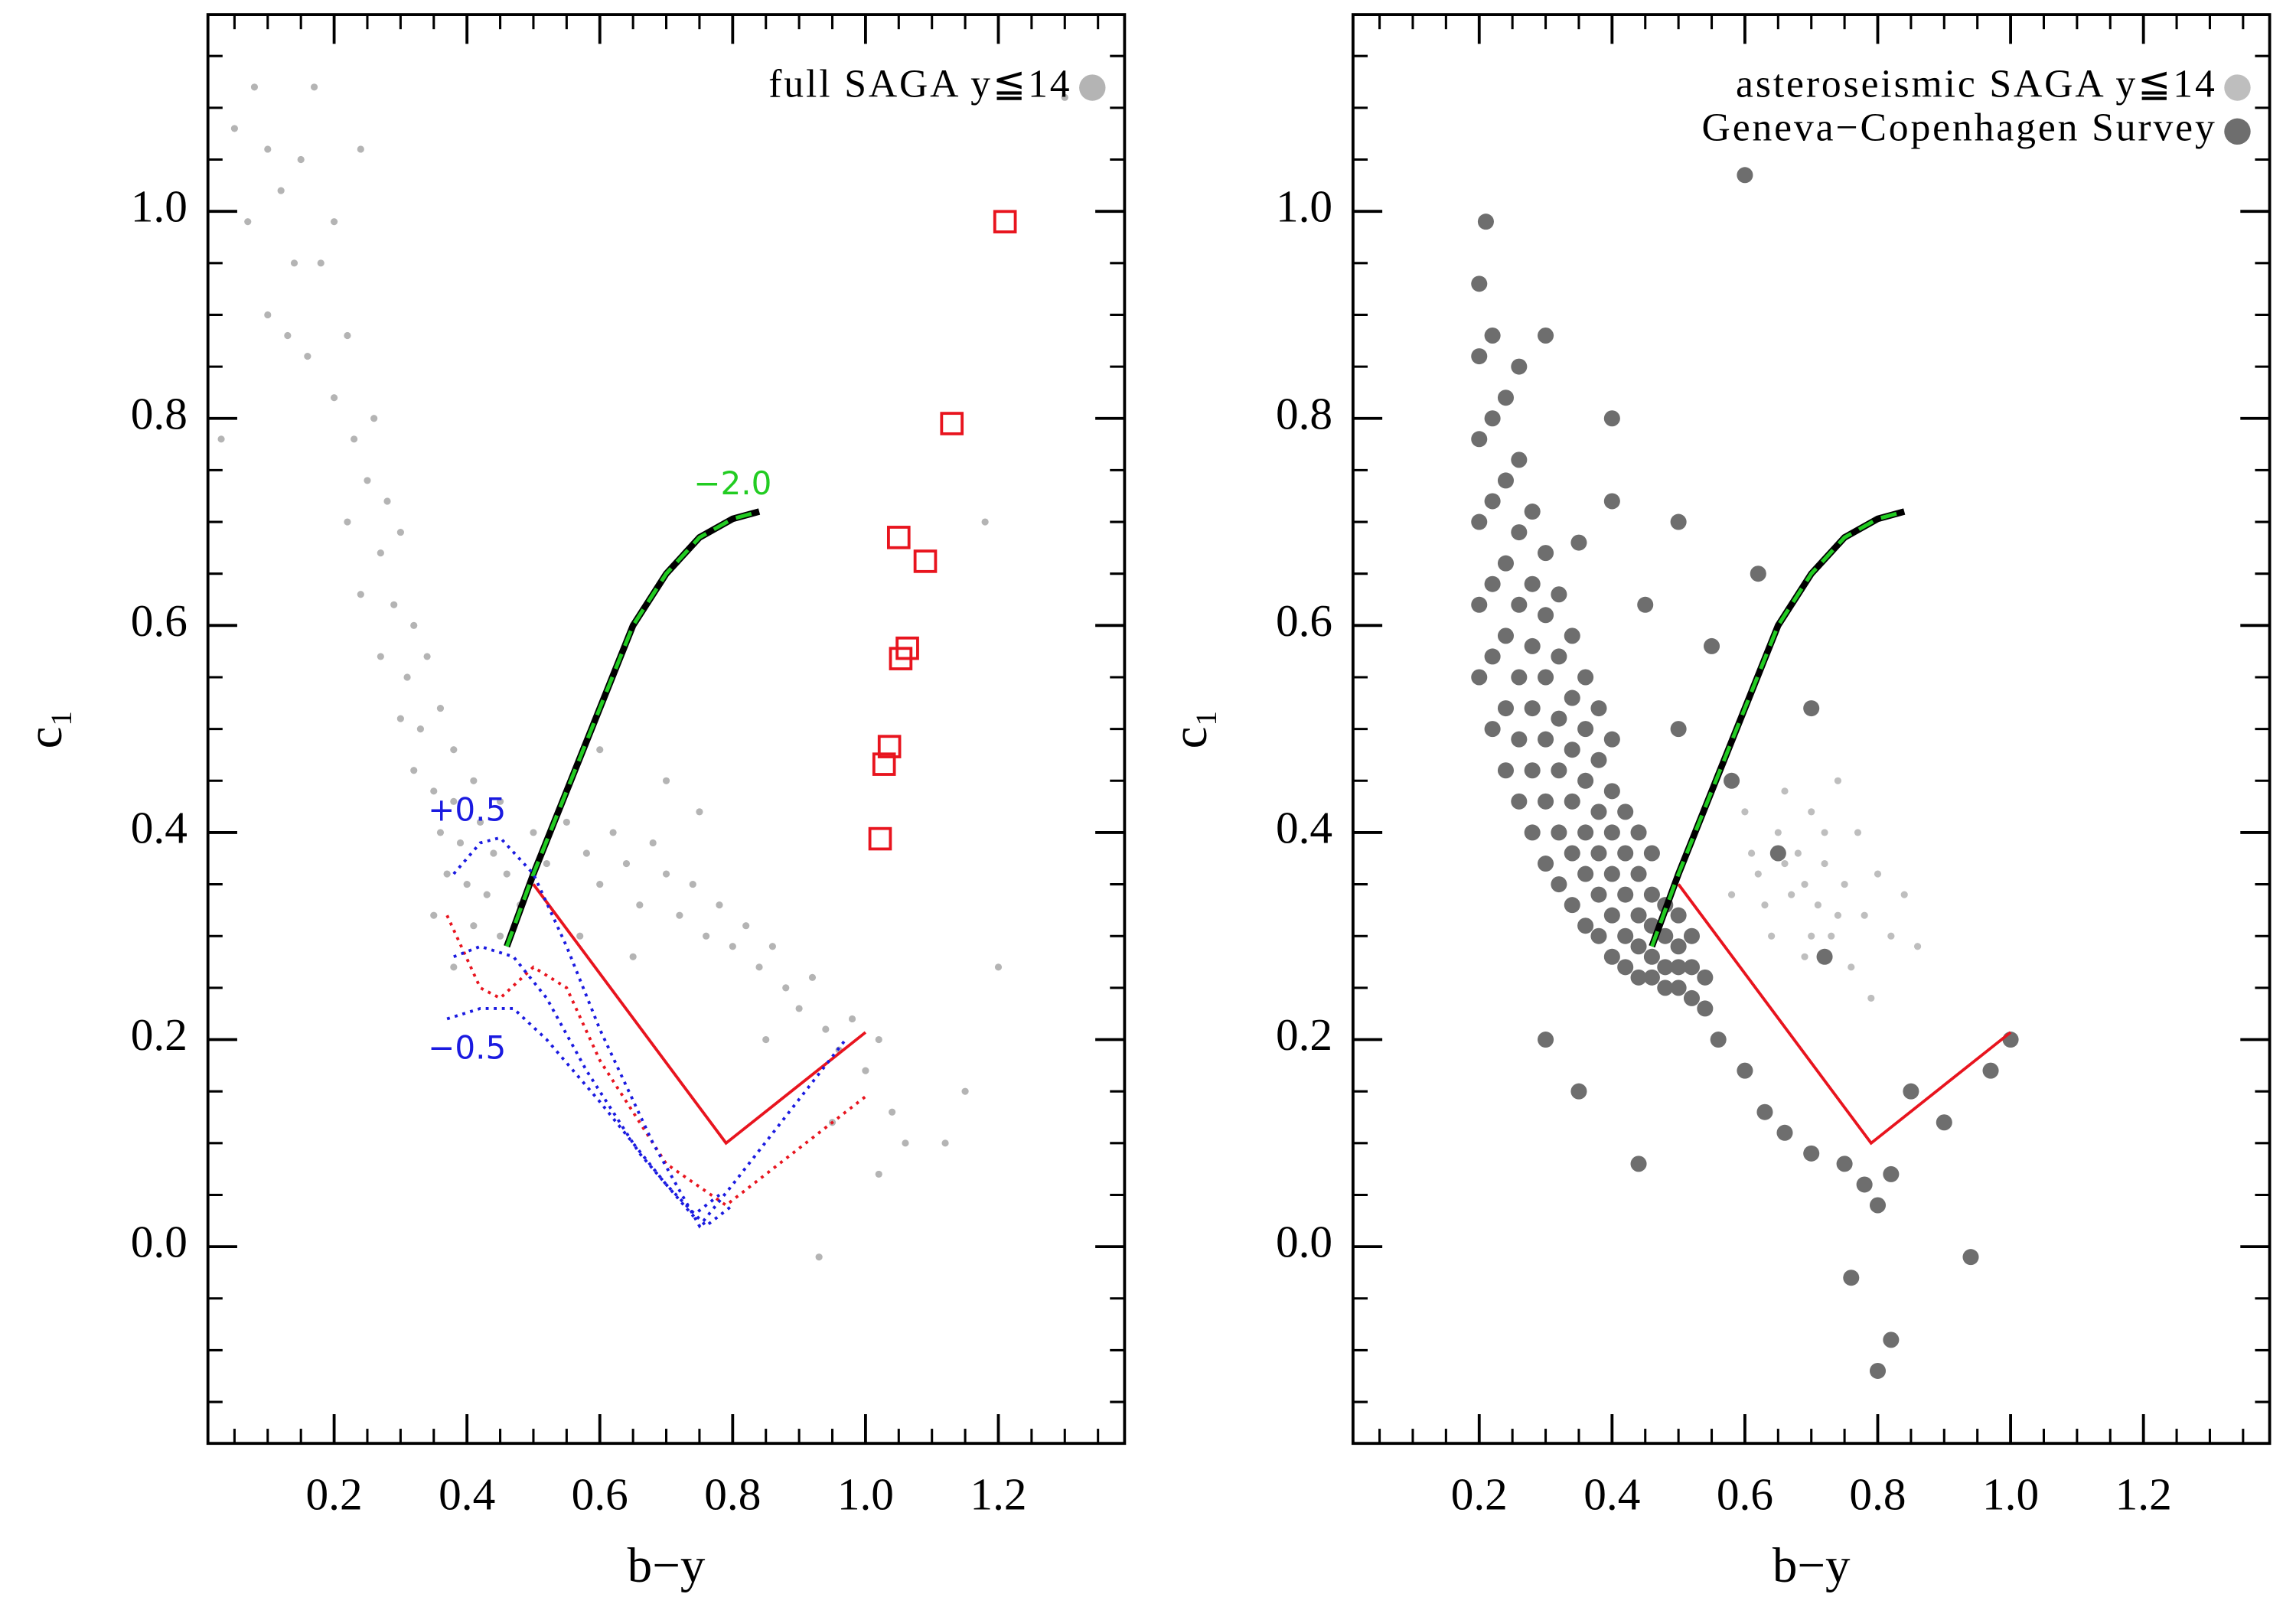 The height and width of the screenshot is (1607, 2296). I want to click on dashed-curve, so click(1777, 728).